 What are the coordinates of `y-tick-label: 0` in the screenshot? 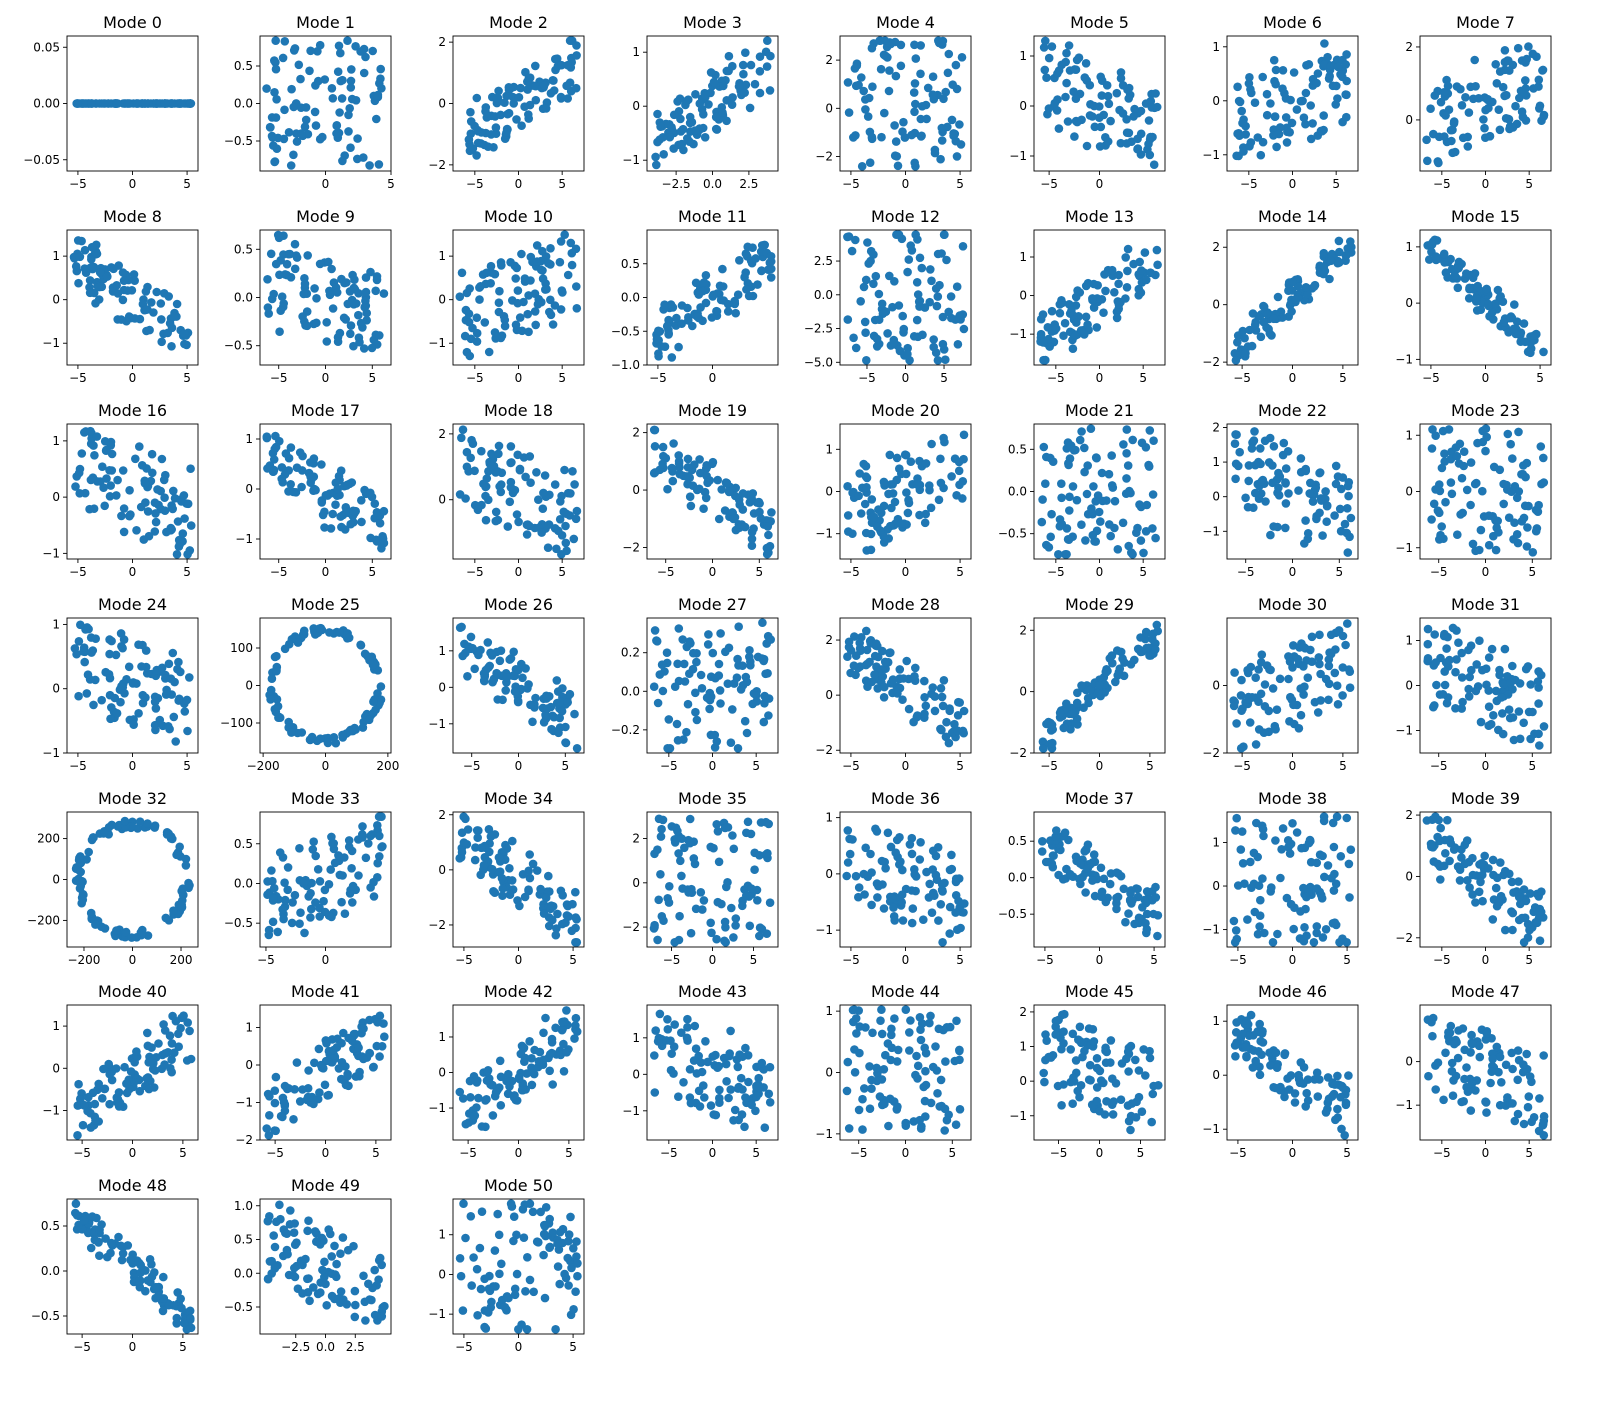 It's located at (56, 880).